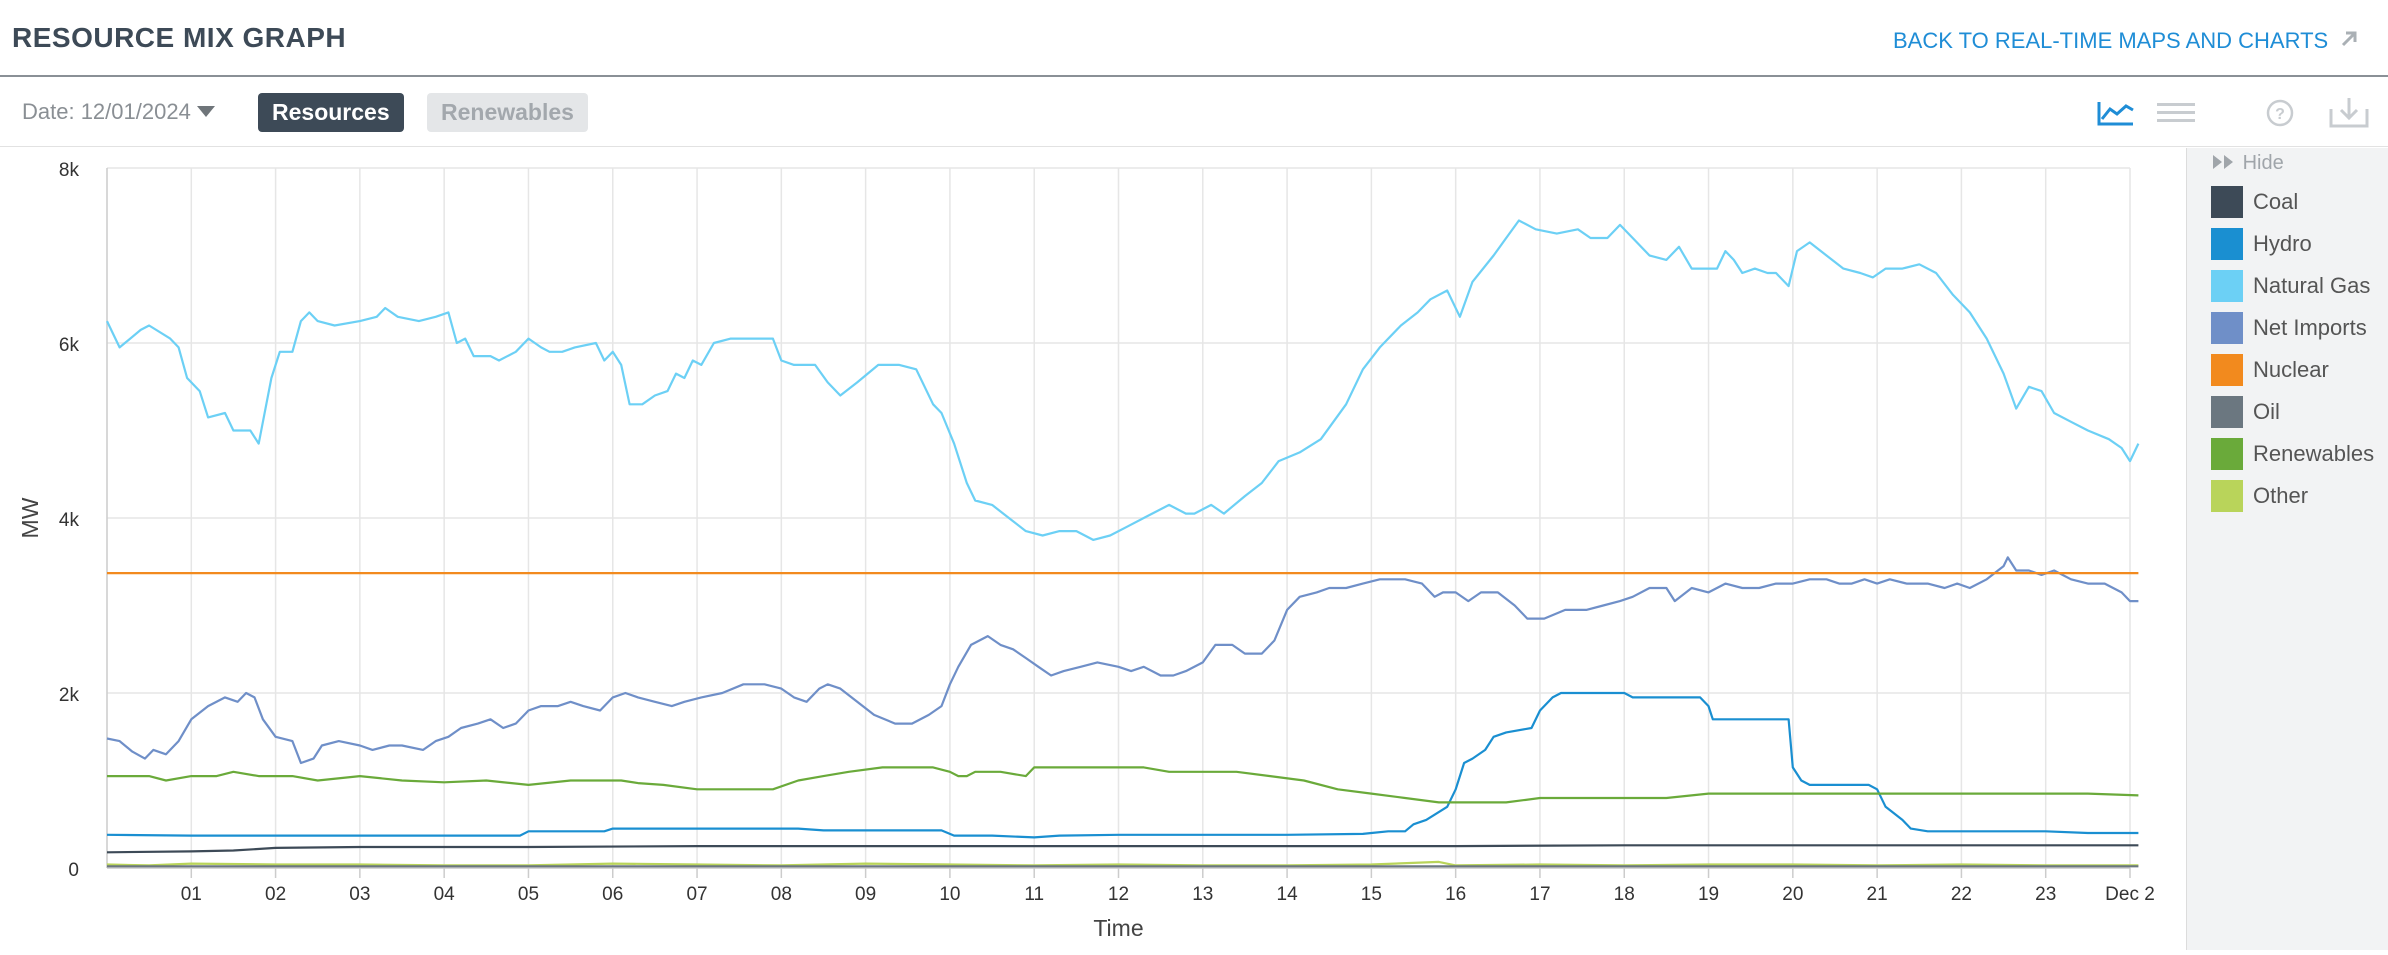 The width and height of the screenshot is (2388, 955). I want to click on y-tick-label: 0, so click(73, 870).